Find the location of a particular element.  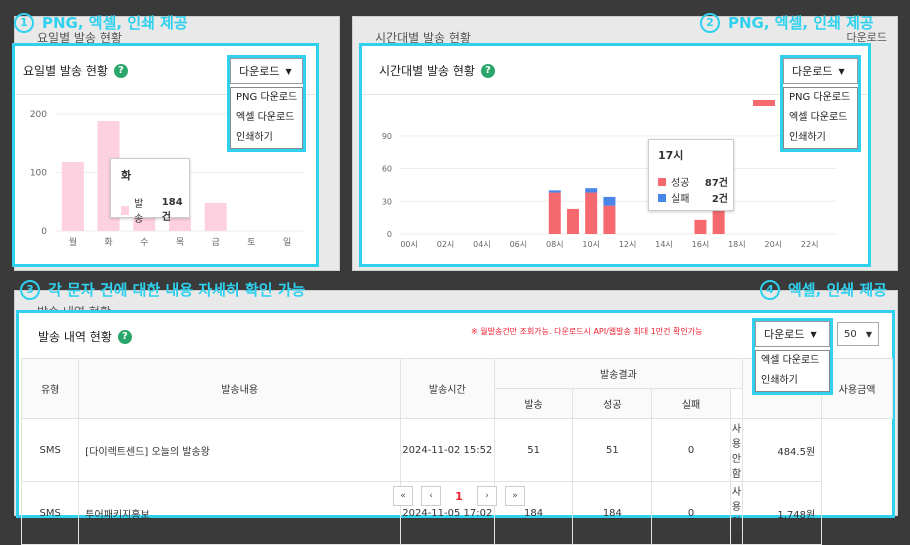

tooltip-series: 발송 is located at coordinates (139, 212).